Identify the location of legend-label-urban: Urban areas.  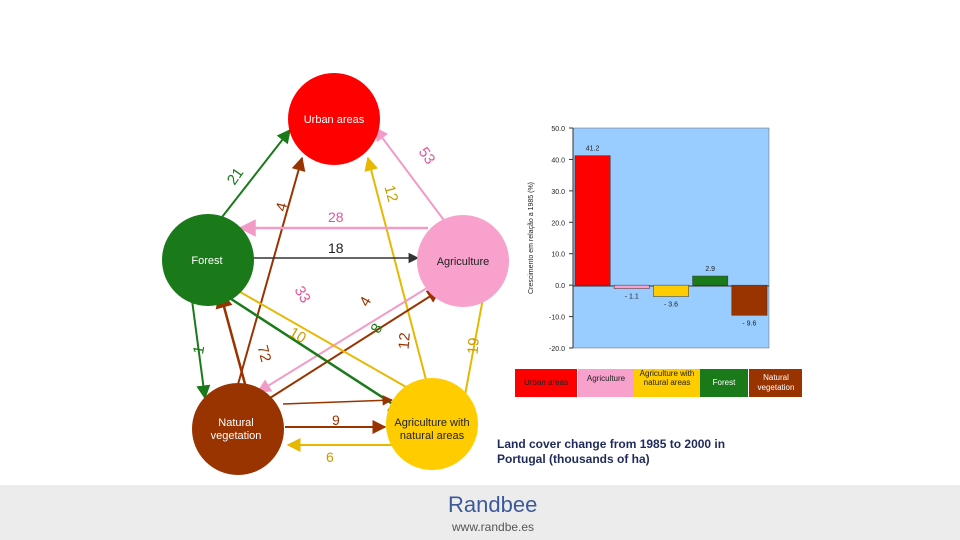
(546, 382).